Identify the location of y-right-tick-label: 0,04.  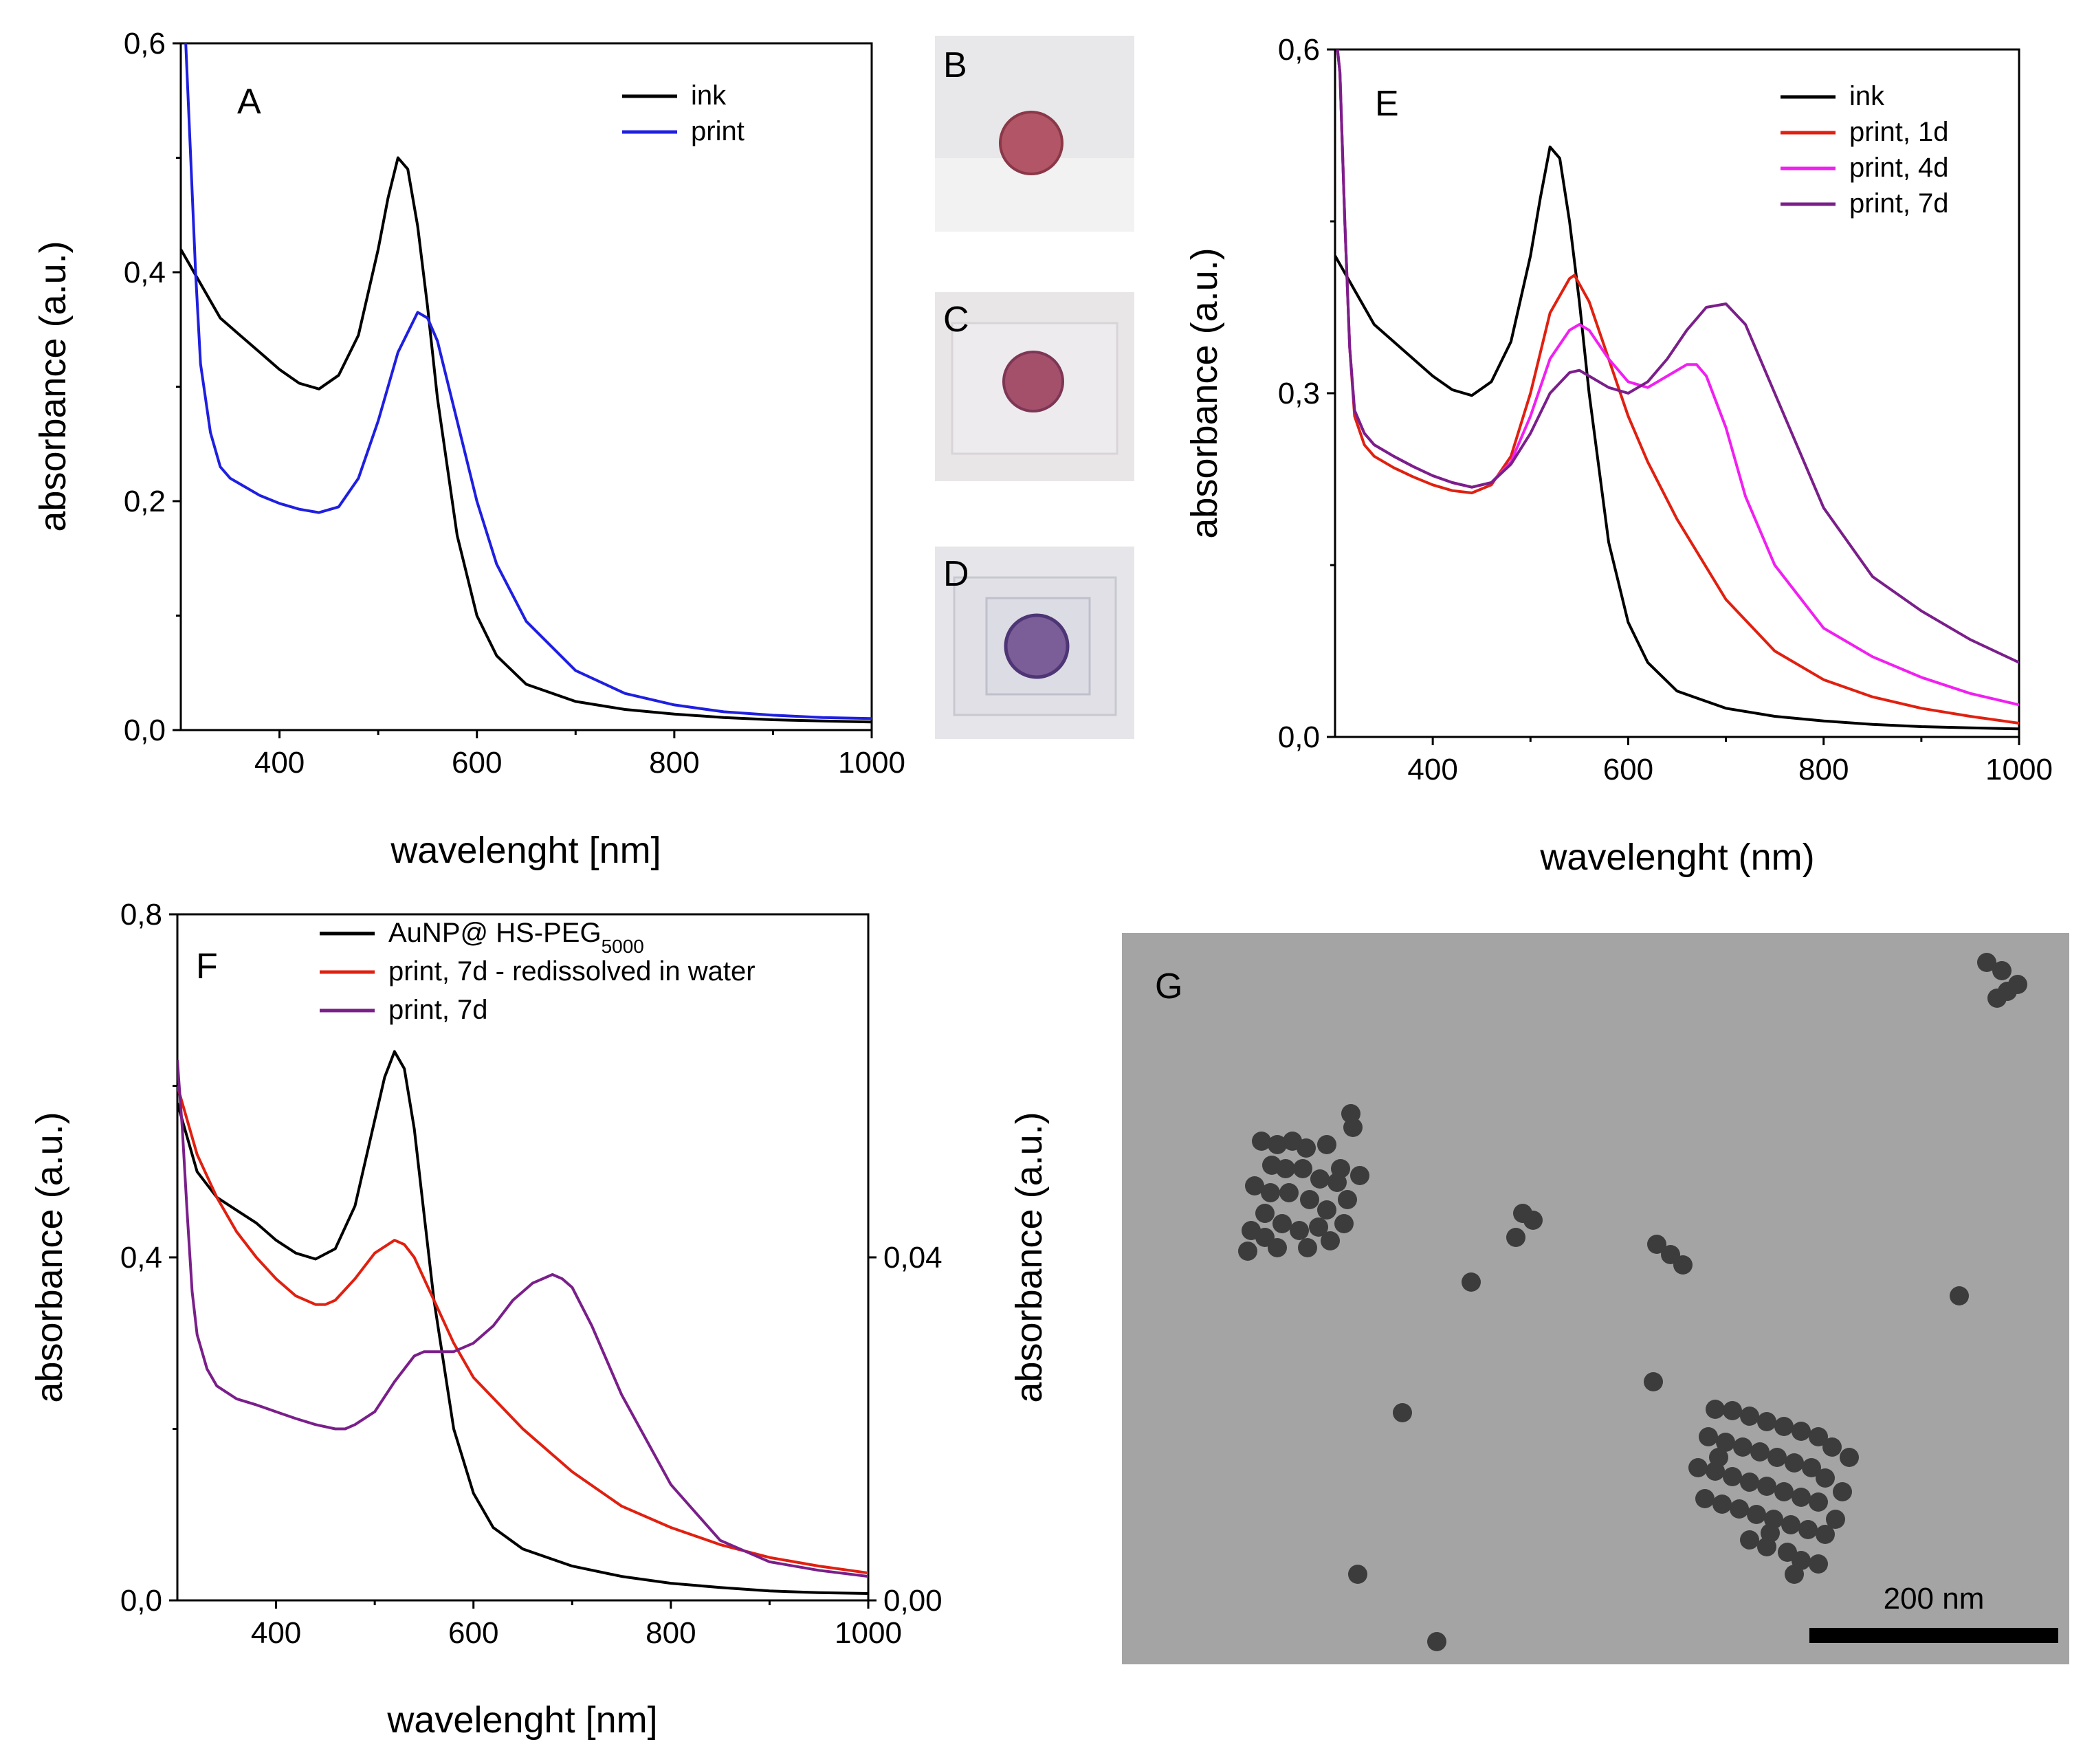
(913, 1258).